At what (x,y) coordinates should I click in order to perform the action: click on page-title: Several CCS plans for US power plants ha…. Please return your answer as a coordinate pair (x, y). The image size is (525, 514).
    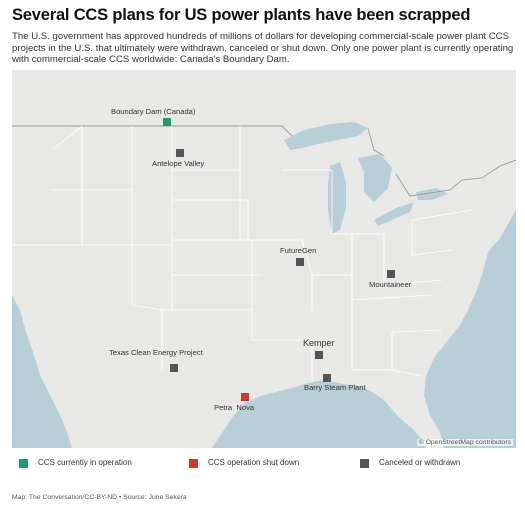
    Looking at the image, I should click on (241, 15).